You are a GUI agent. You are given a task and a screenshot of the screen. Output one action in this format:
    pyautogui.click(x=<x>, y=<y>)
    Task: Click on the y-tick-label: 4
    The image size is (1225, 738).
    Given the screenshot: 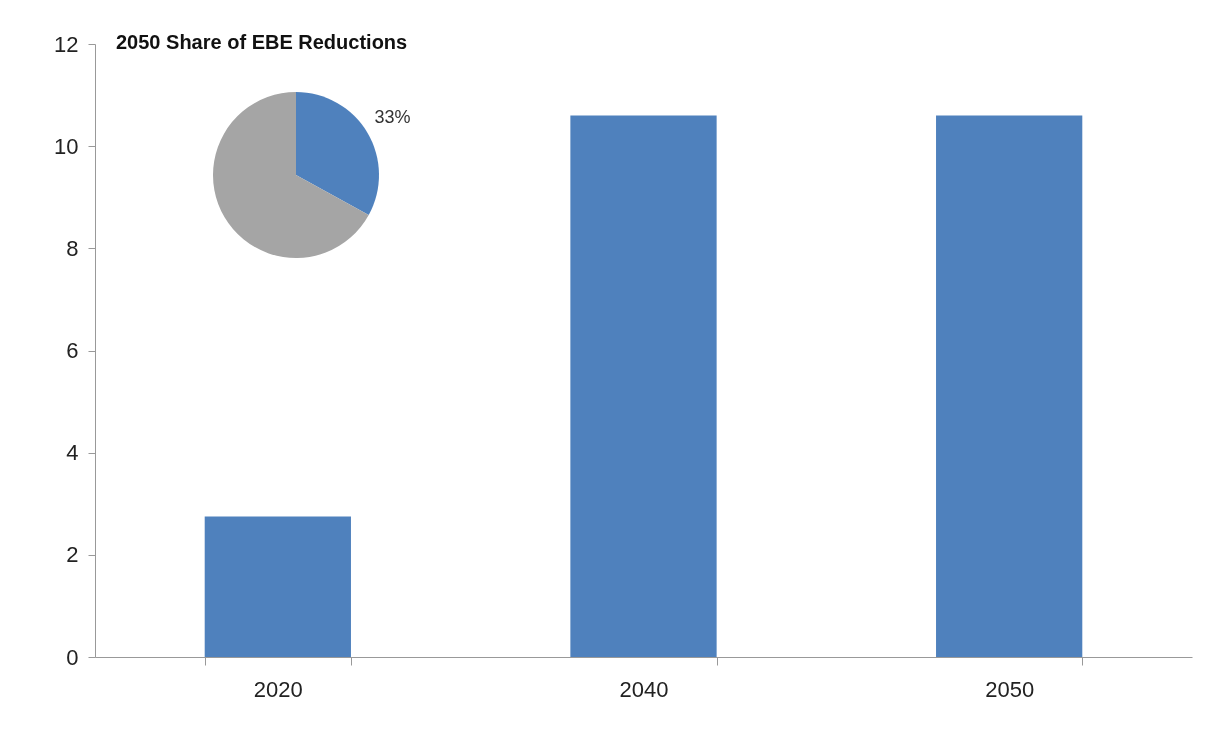 What is the action you would take?
    pyautogui.click(x=72, y=453)
    